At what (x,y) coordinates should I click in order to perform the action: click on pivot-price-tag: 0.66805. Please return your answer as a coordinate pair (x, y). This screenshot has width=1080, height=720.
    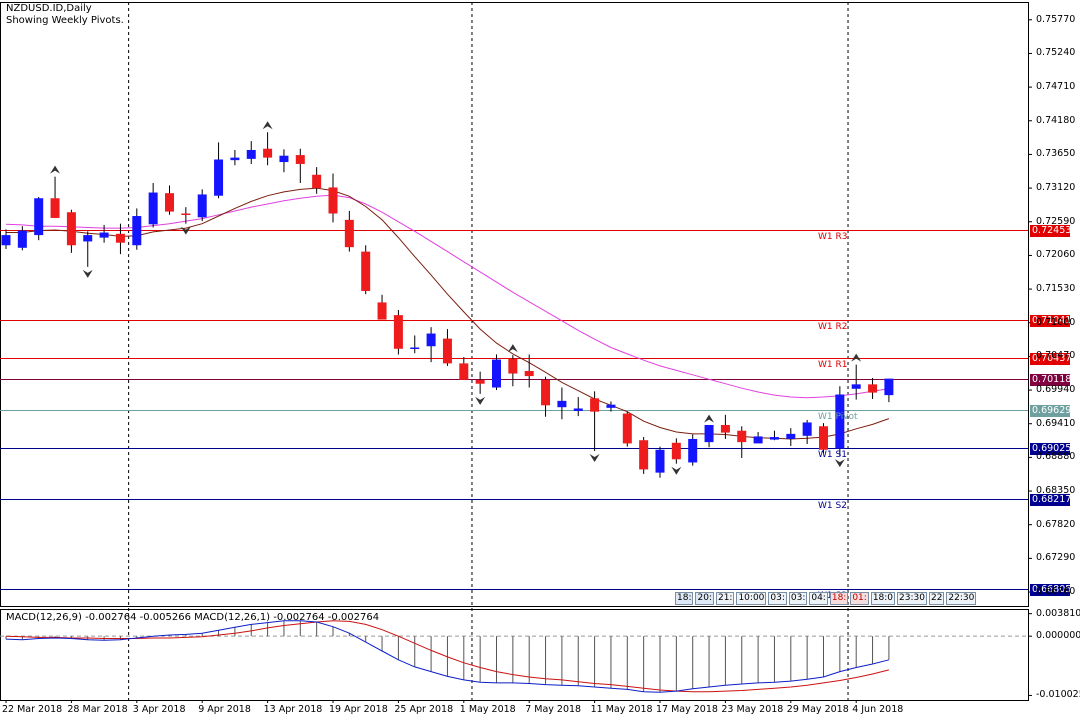
    Looking at the image, I should click on (1051, 589).